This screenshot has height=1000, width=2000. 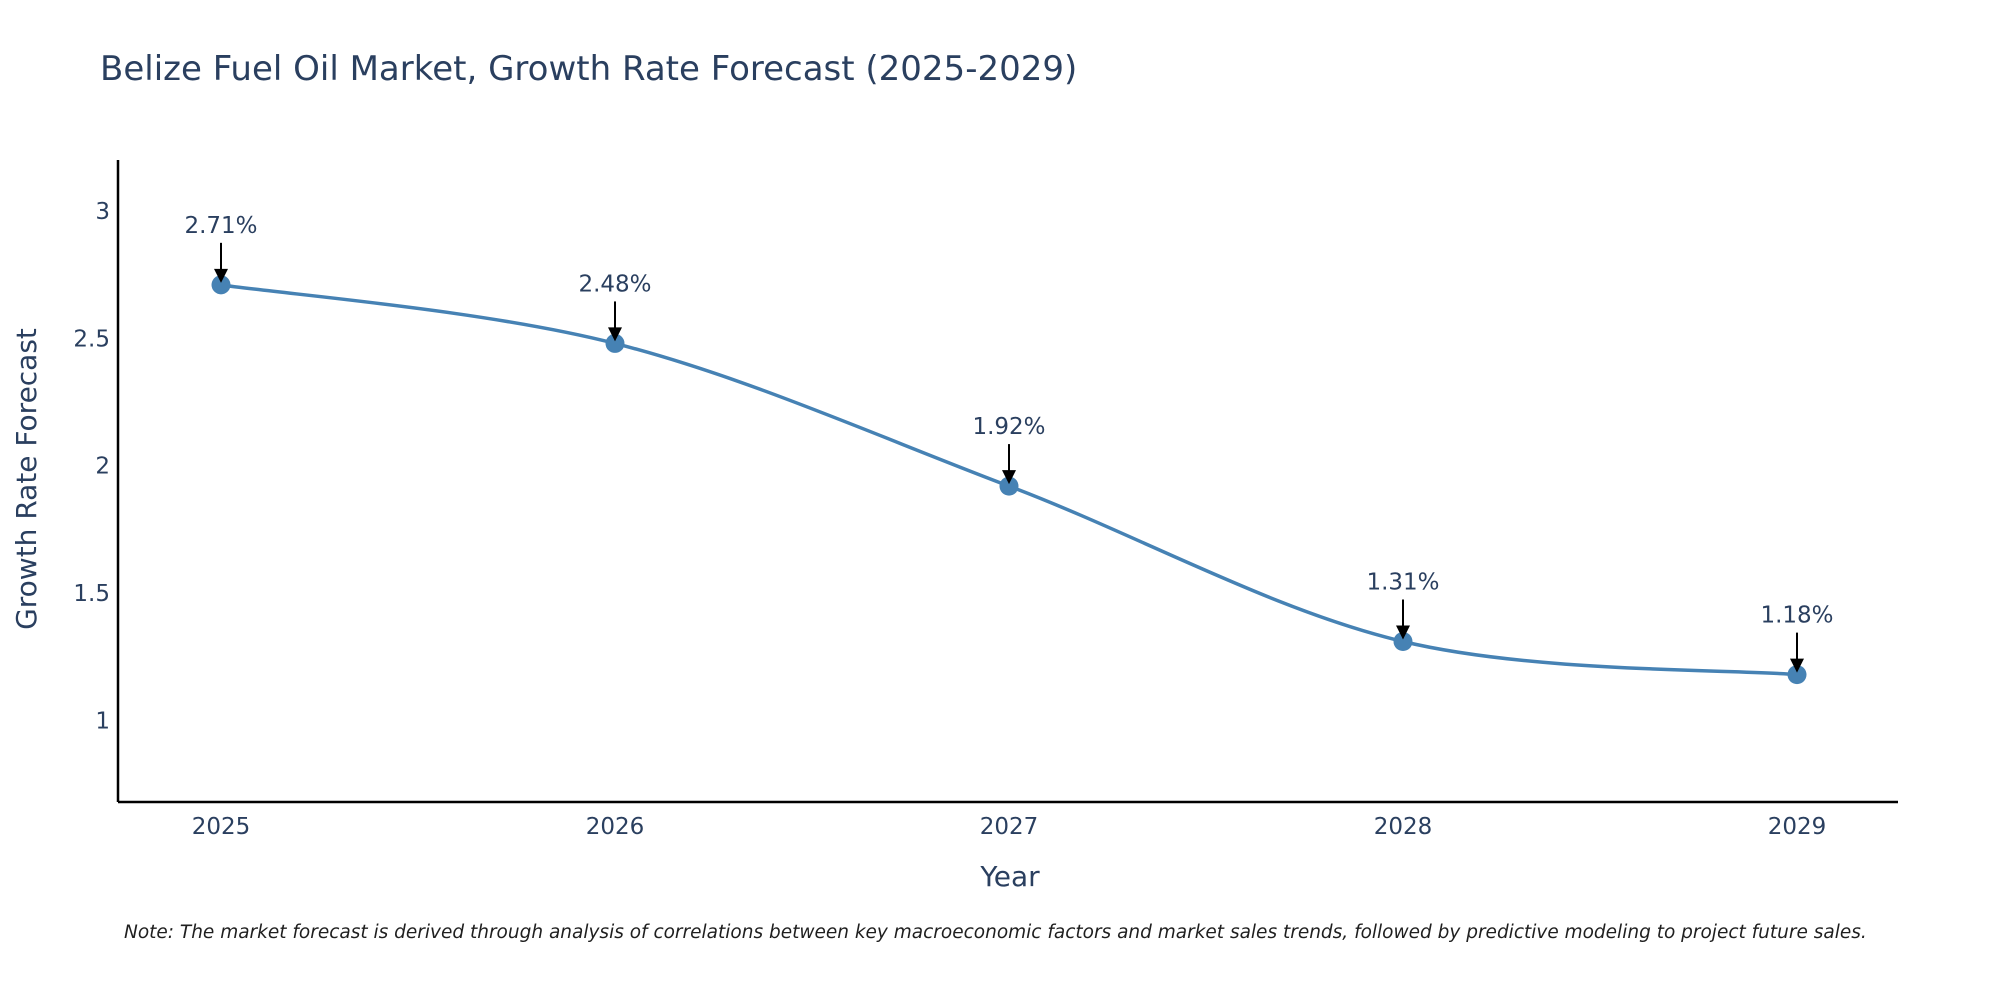 I want to click on data-label: 2.48%, so click(x=614, y=284).